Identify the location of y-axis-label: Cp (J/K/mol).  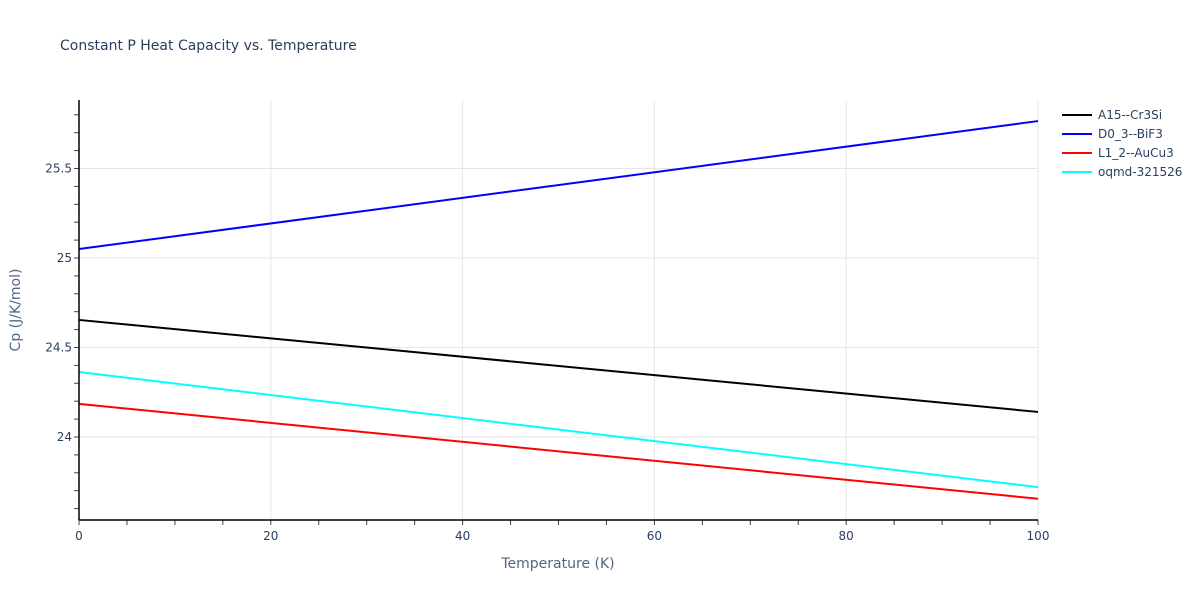
(16, 310).